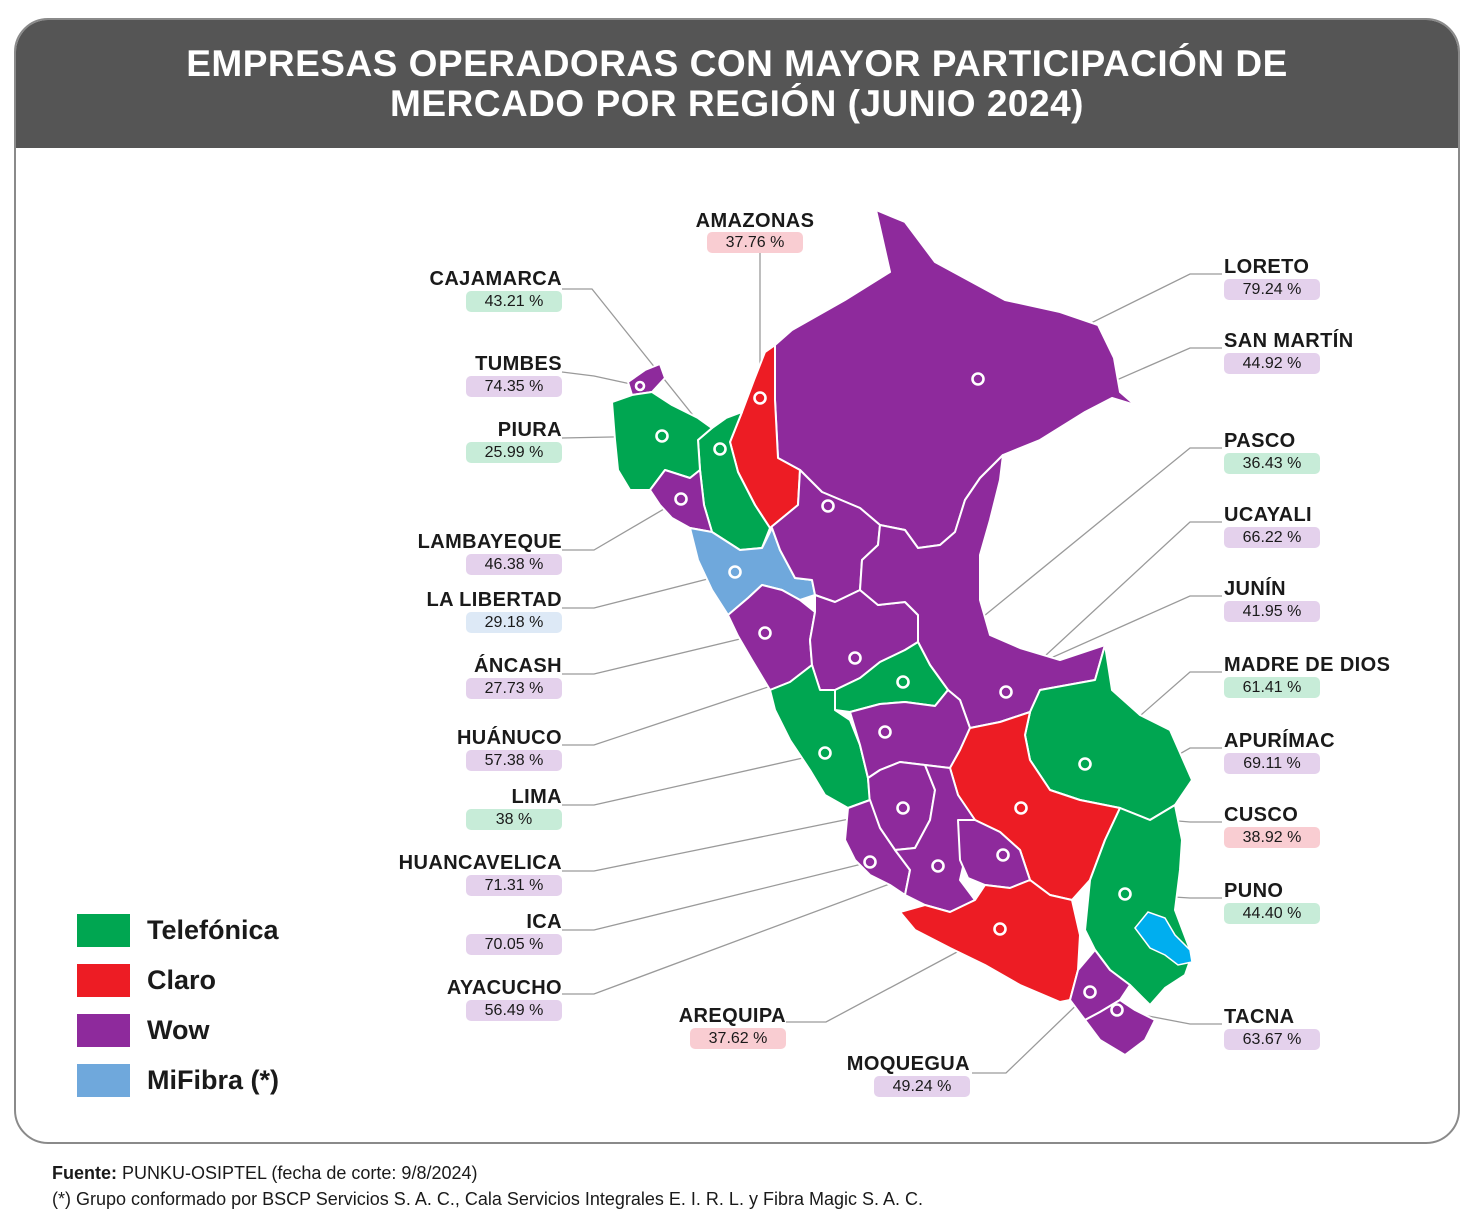 The width and height of the screenshot is (1473, 1225). I want to click on region-value-tumbes: 74.35 %, so click(514, 386).